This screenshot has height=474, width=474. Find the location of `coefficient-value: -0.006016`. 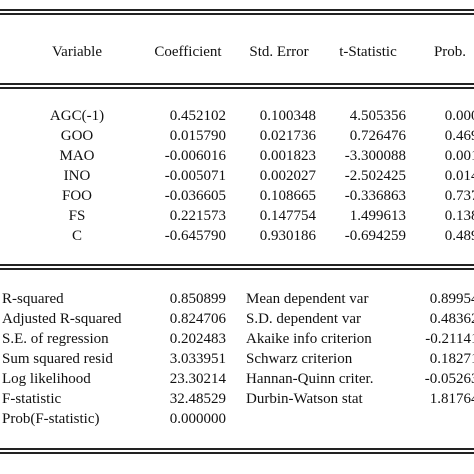

coefficient-value: -0.006016 is located at coordinates (195, 156).